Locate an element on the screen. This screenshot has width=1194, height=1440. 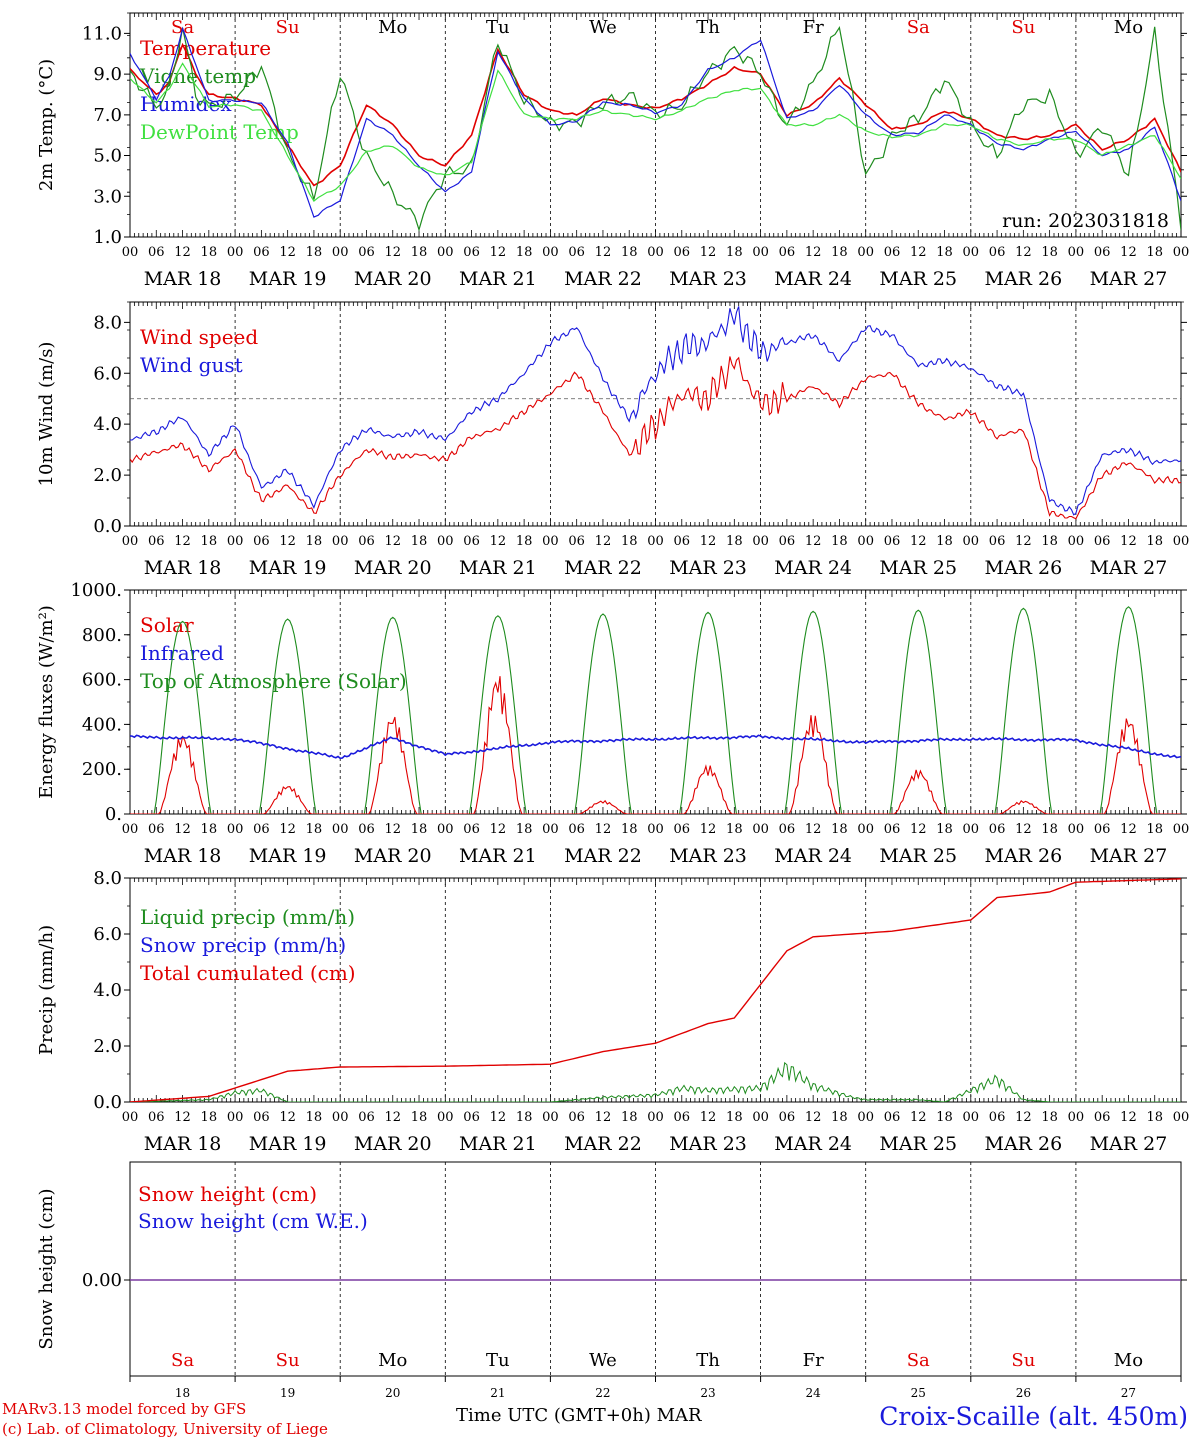
y-tick-label: 0. is located at coordinates (113, 814).